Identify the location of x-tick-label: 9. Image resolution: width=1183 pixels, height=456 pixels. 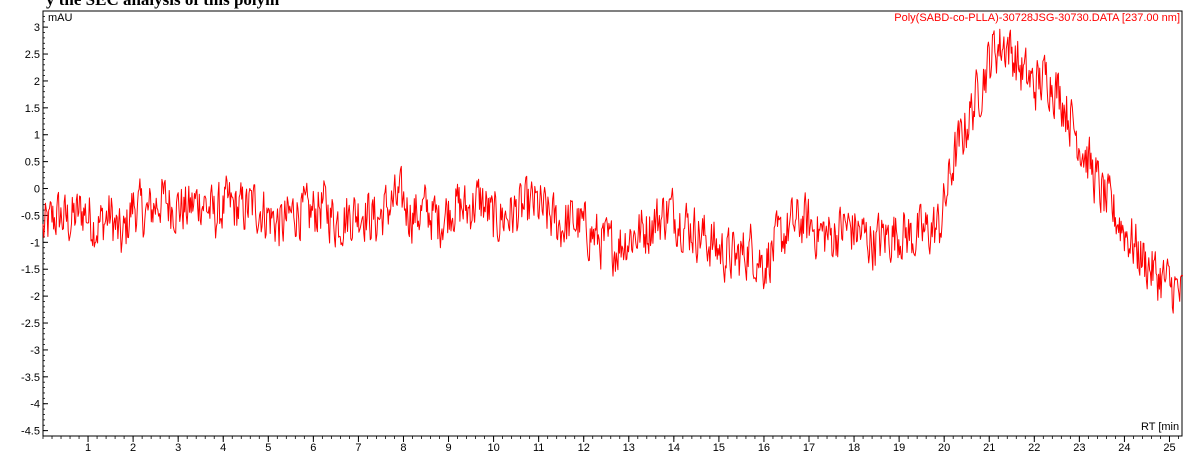
(448, 448).